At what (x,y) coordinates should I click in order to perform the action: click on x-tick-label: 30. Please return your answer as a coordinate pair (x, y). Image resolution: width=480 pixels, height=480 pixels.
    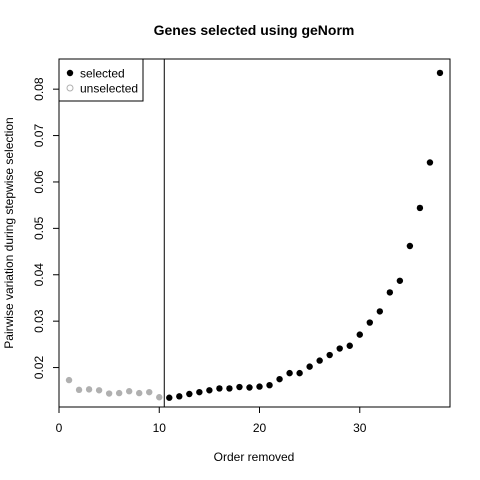
    Looking at the image, I should click on (360, 428).